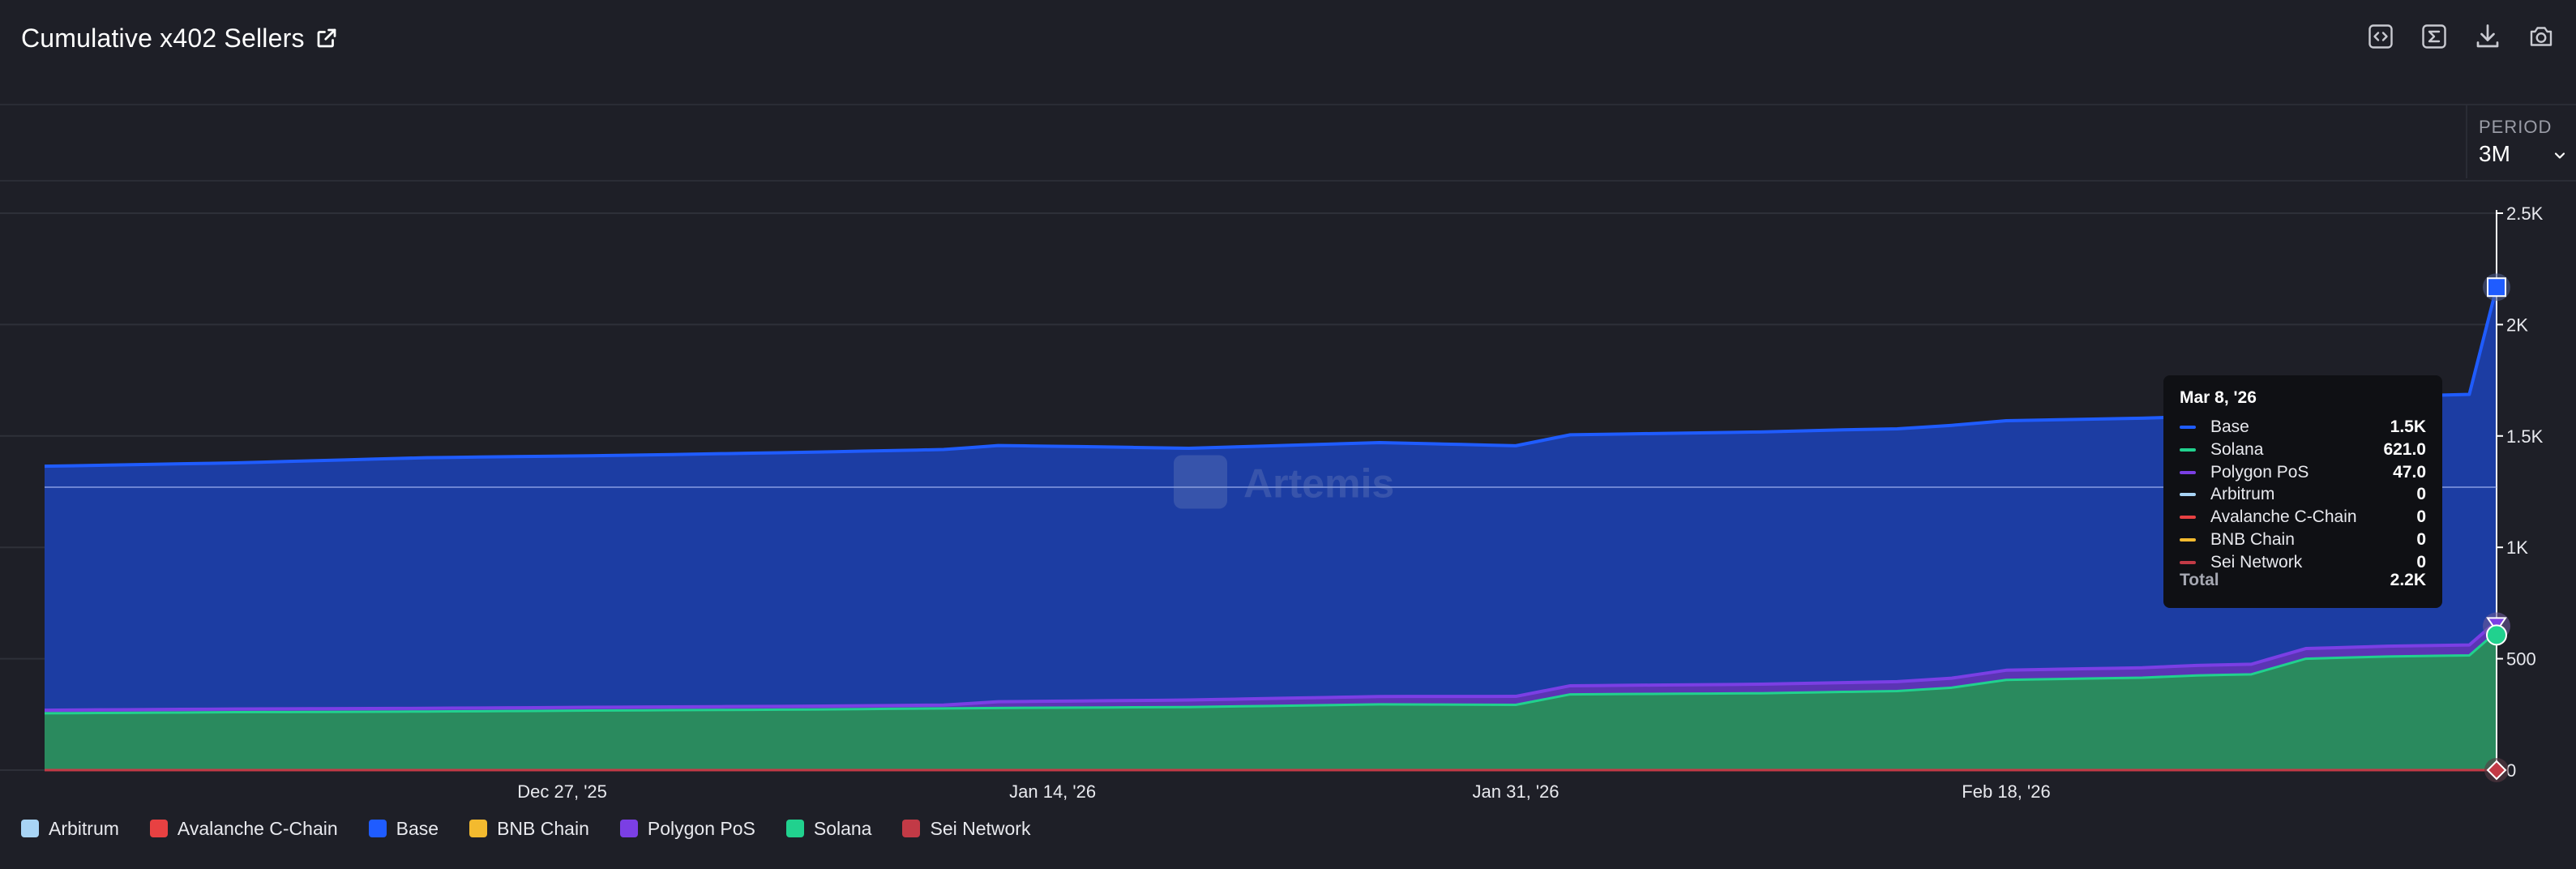 The width and height of the screenshot is (2576, 869). Describe the element at coordinates (2303, 450) in the screenshot. I see `tooltip-row: Solana 621.0` at that location.